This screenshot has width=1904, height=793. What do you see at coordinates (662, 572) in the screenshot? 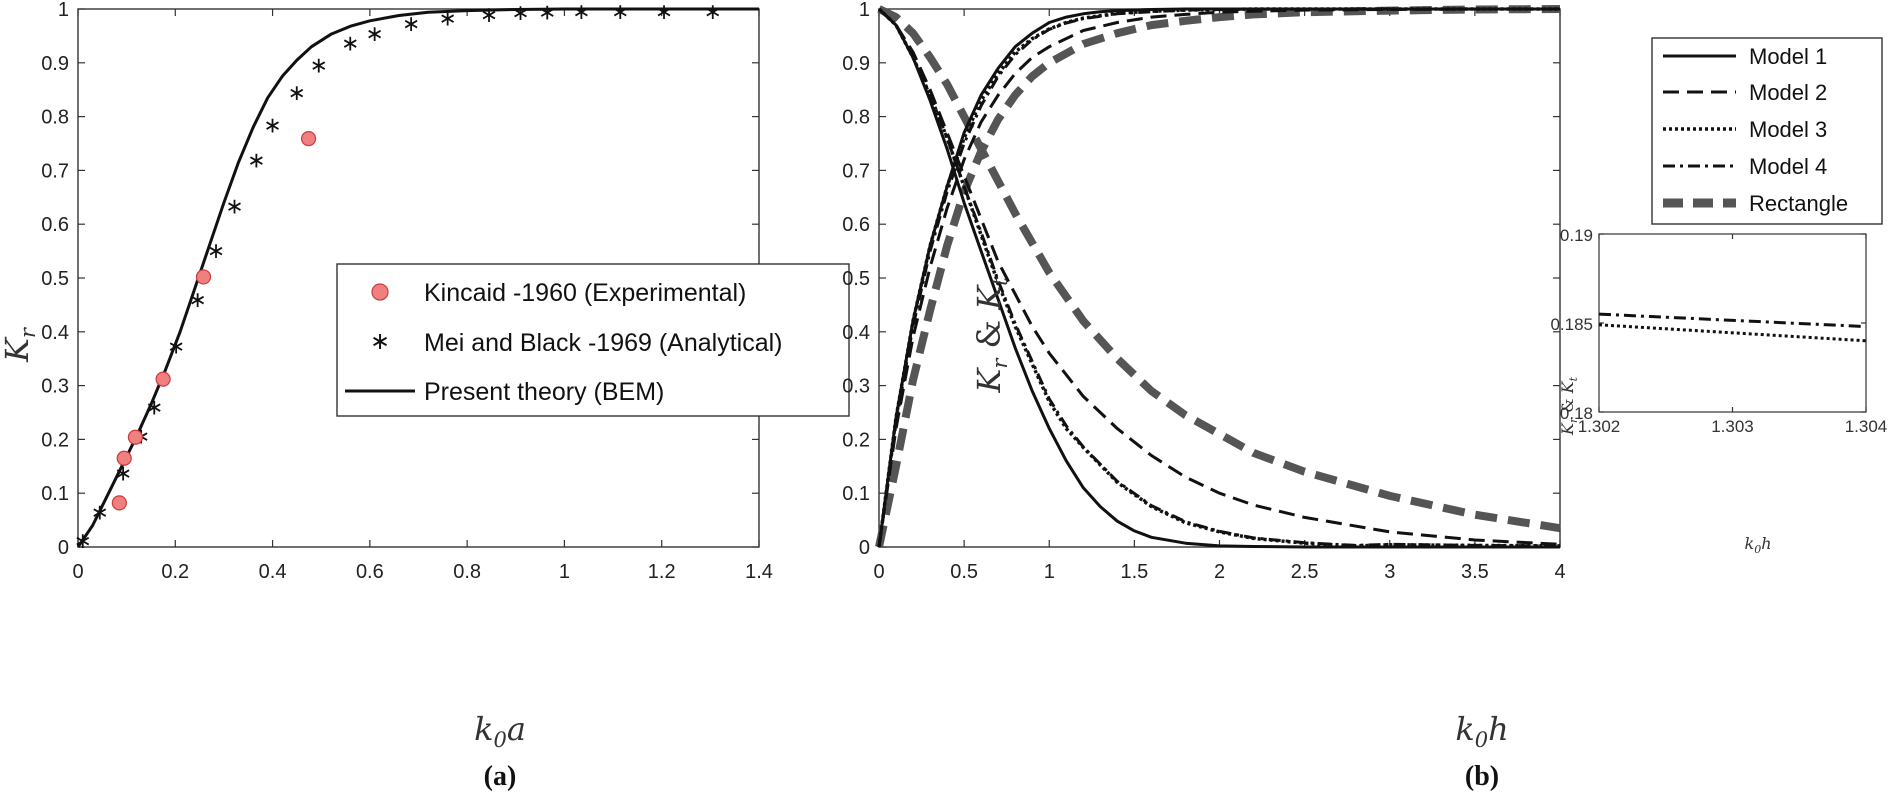
I see `x-tick-label: 1.2` at bounding box center [662, 572].